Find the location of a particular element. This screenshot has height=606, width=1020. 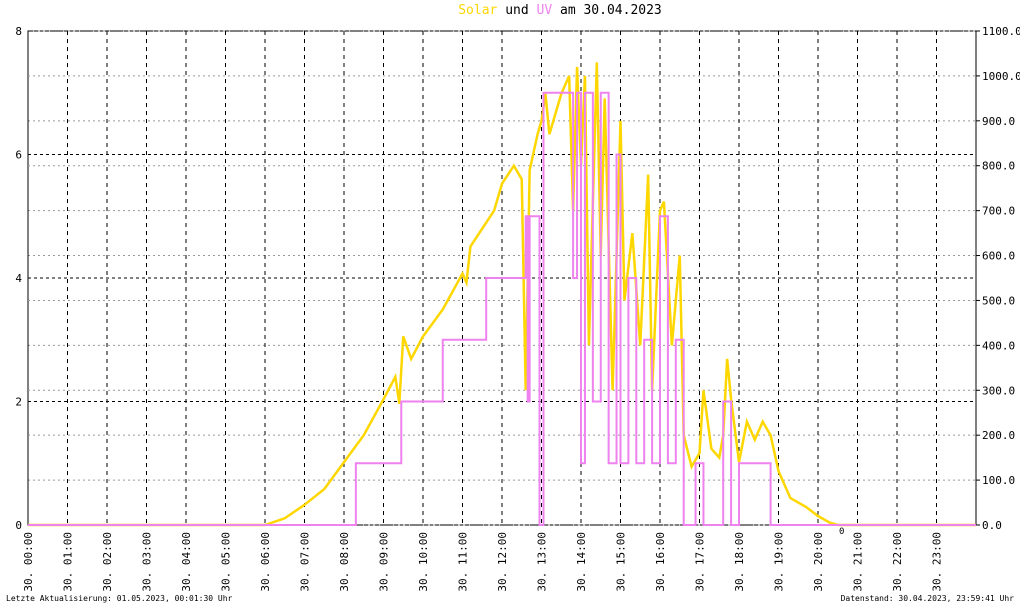

y-tick-label: 4 is located at coordinates (18, 278).